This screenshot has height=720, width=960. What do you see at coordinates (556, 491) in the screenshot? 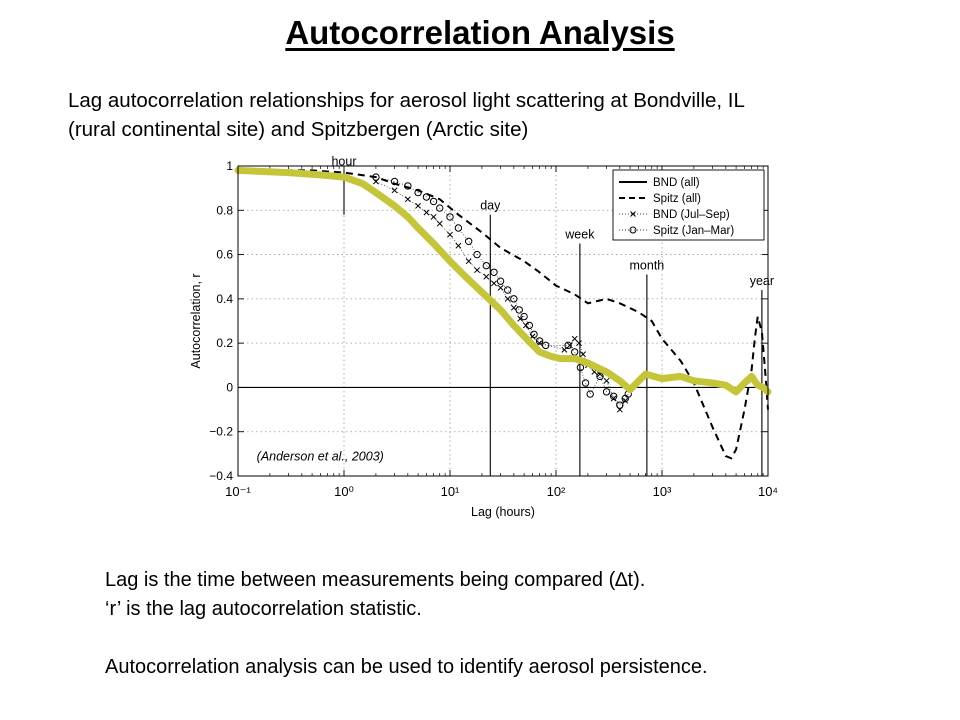
I see `x-tick-label: 10²` at bounding box center [556, 491].